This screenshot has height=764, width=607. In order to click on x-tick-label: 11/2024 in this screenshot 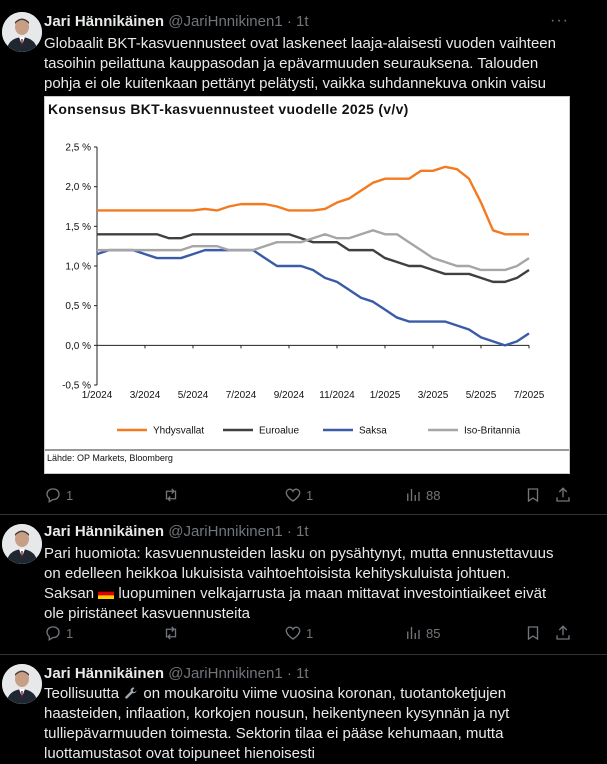, I will do `click(337, 395)`.